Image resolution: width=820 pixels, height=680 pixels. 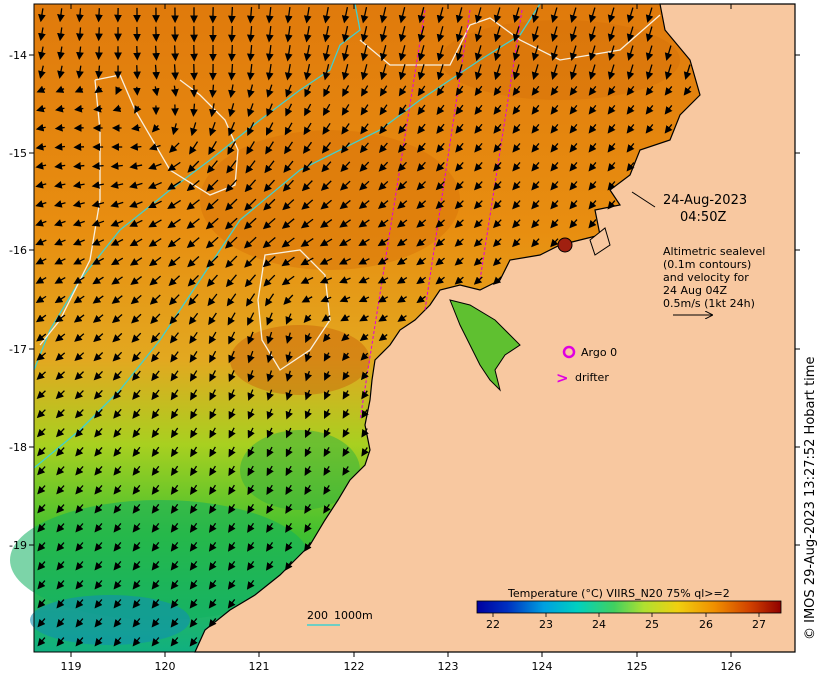 I want to click on altimeter-track, so click(x=392, y=215).